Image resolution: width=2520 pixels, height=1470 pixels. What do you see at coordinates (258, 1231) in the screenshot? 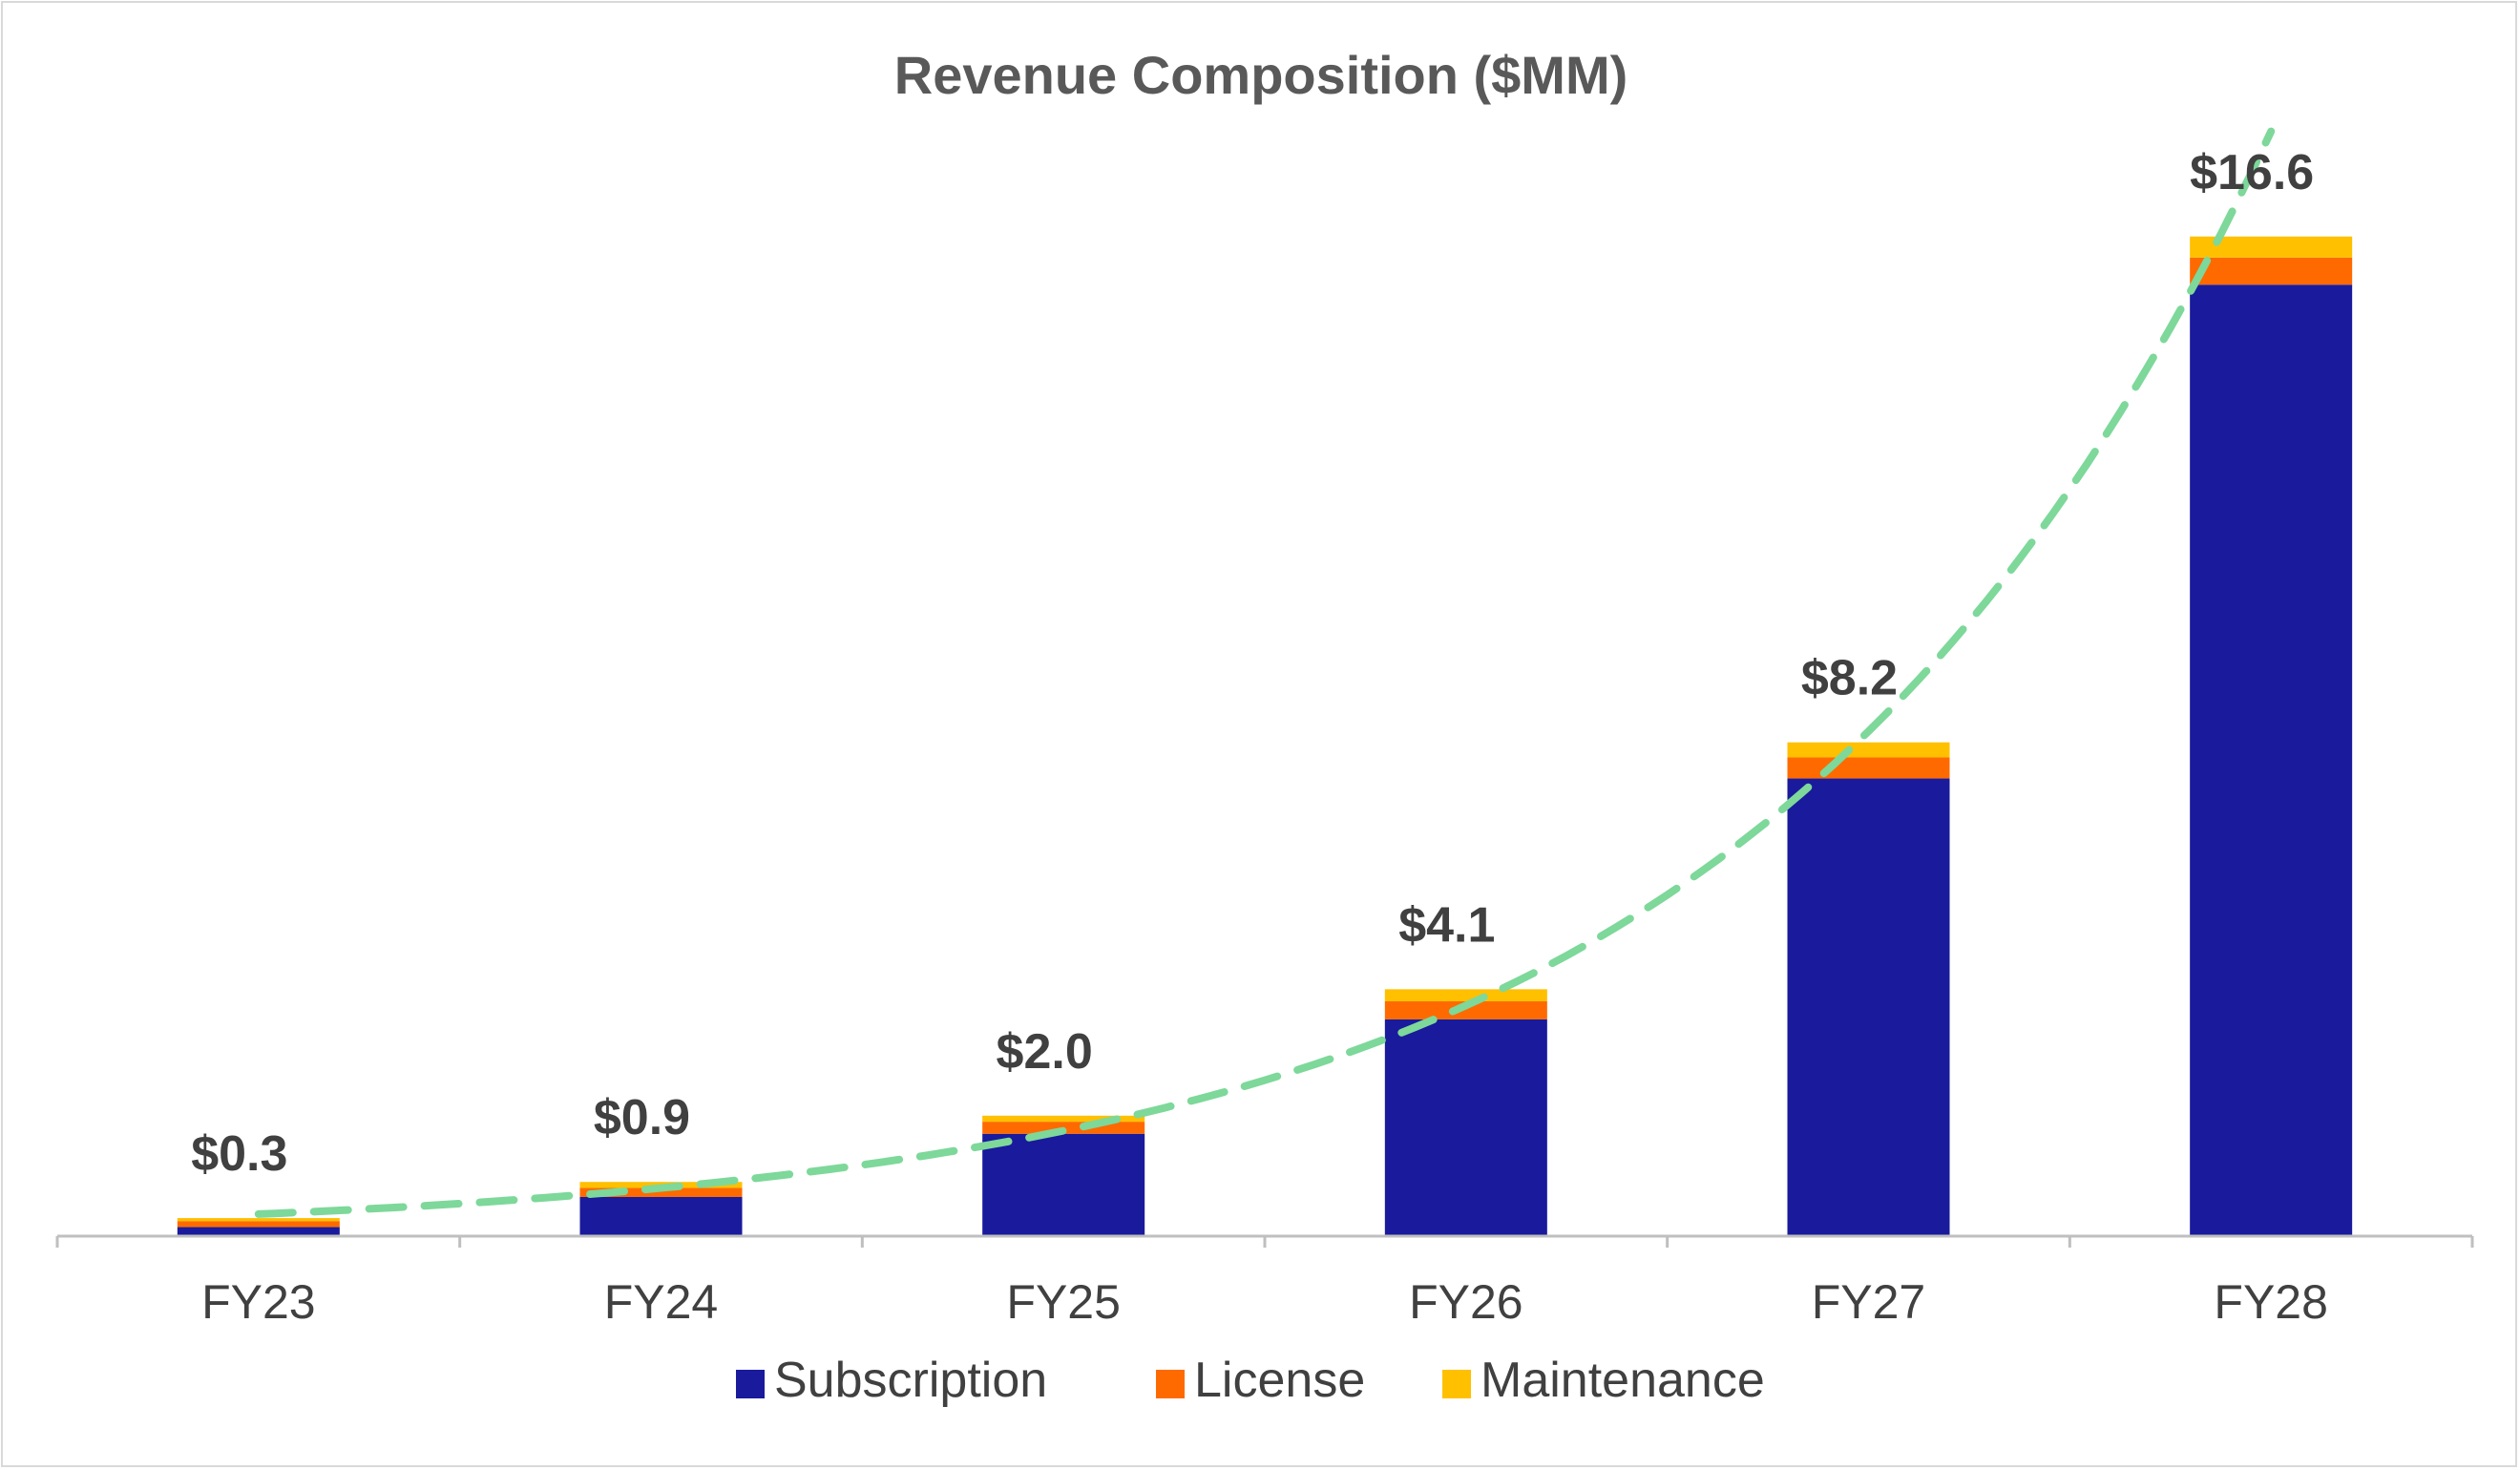
I see `bar-subscription-fy23` at bounding box center [258, 1231].